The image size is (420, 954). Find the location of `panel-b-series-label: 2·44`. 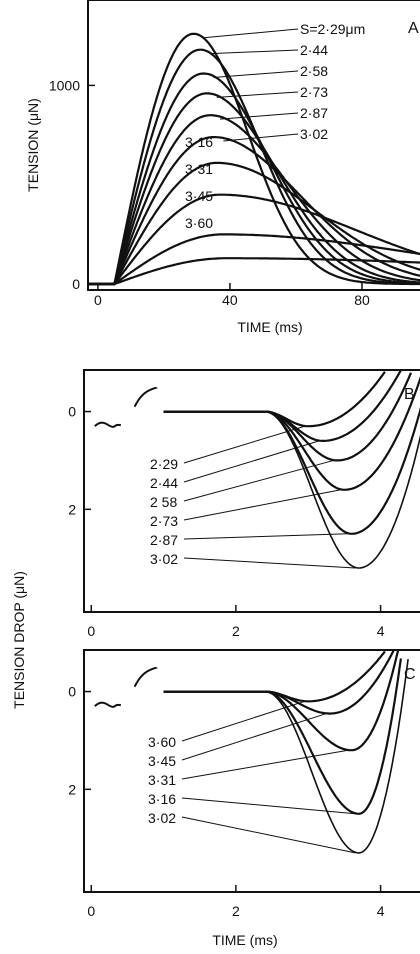

panel-b-series-label: 2·44 is located at coordinates (164, 483).